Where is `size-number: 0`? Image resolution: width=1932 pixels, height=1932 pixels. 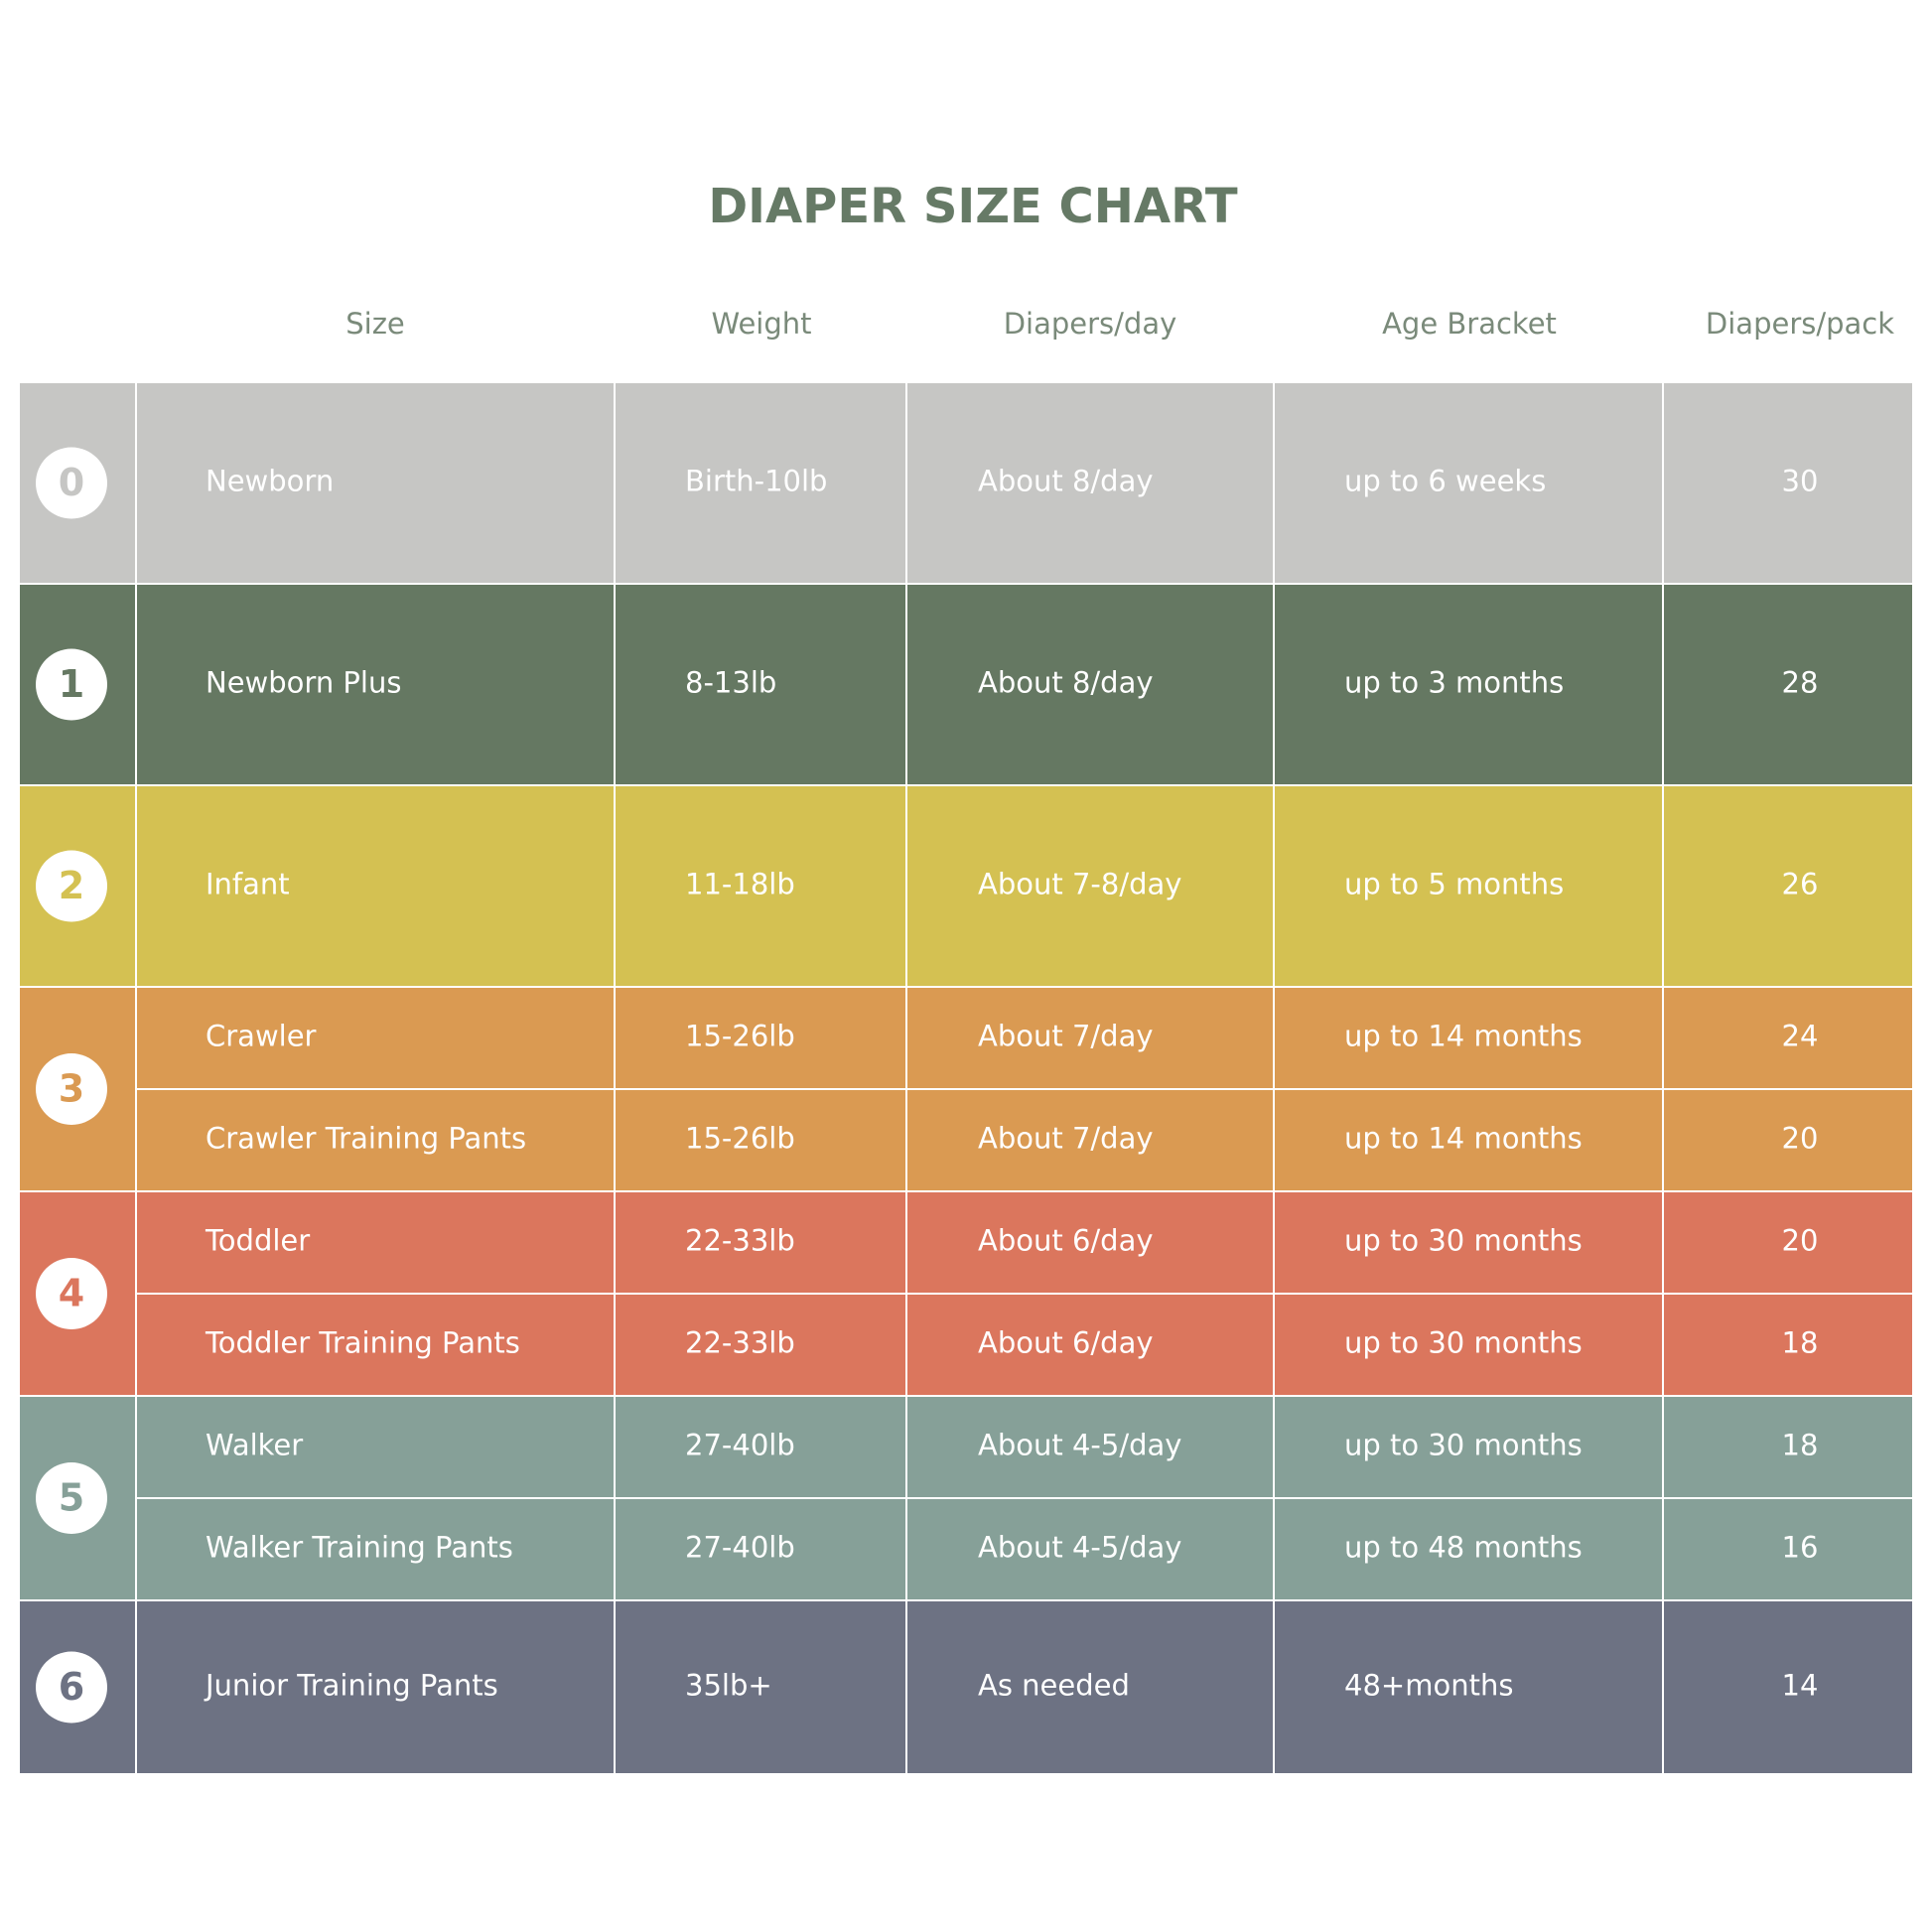
size-number: 0 is located at coordinates (71, 483).